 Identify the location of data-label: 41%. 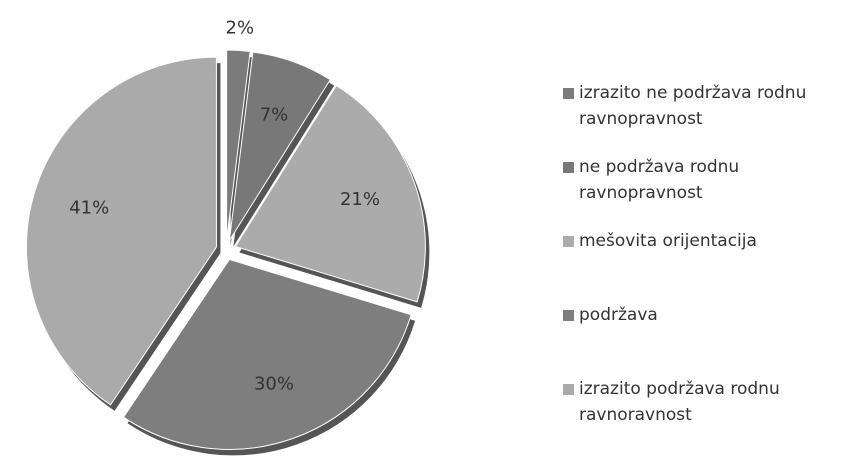
(89, 207).